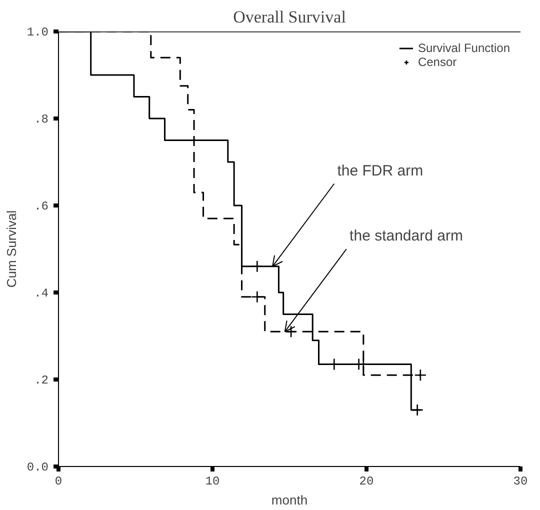 This screenshot has width=540, height=510. I want to click on annotation: the FDR arm, so click(380, 171).